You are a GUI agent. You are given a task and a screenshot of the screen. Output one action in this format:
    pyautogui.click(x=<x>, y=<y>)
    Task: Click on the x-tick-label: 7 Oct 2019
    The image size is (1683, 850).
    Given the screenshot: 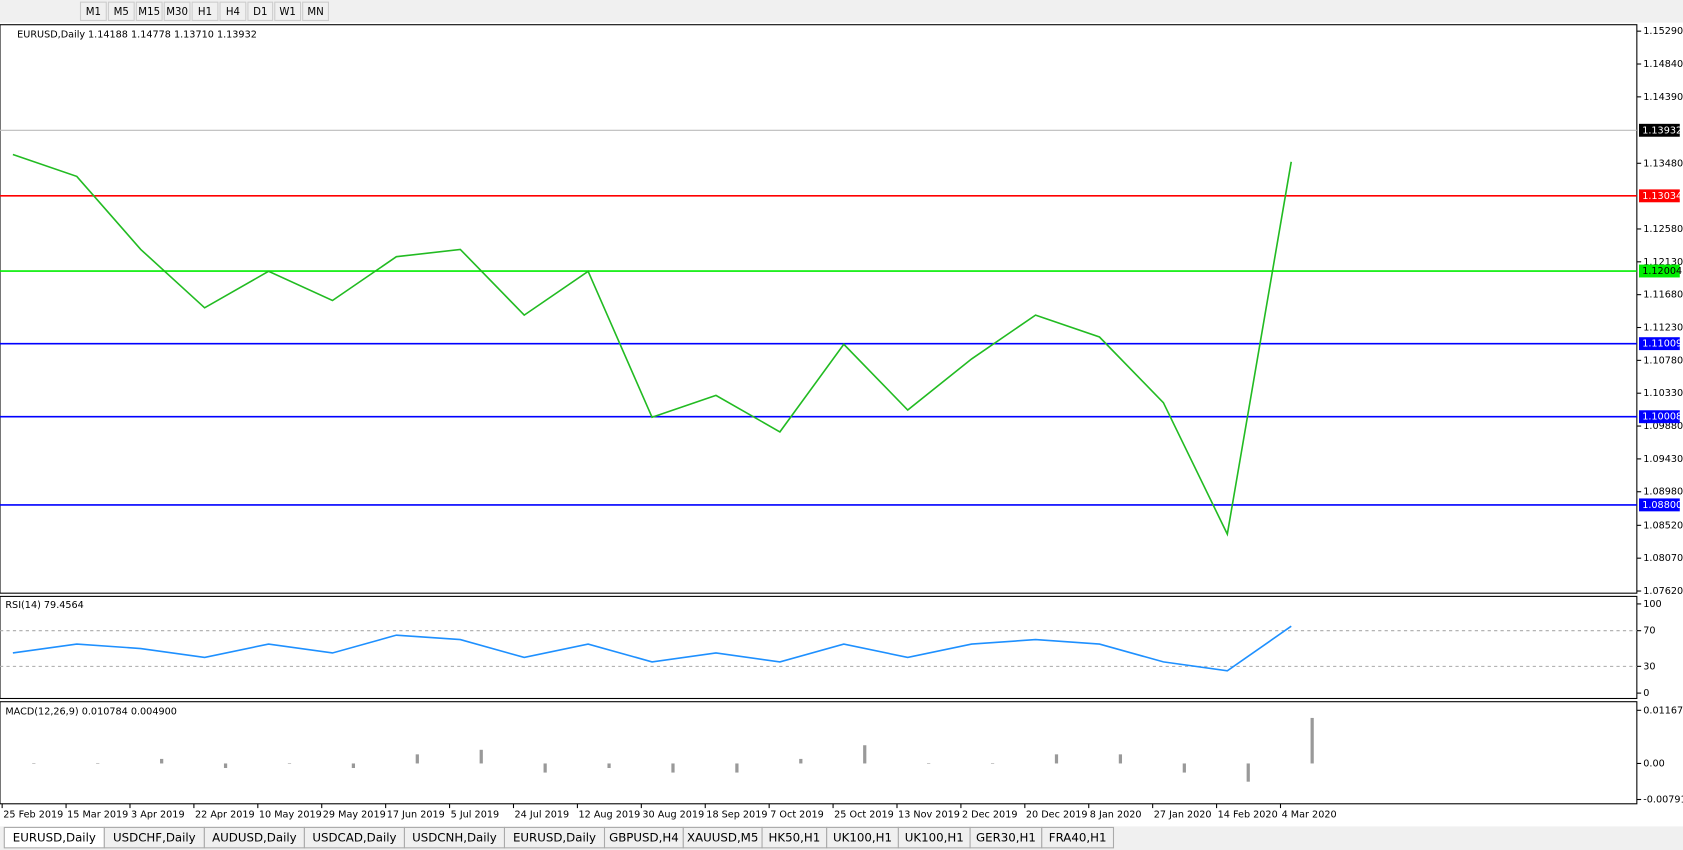 What is the action you would take?
    pyautogui.click(x=797, y=815)
    